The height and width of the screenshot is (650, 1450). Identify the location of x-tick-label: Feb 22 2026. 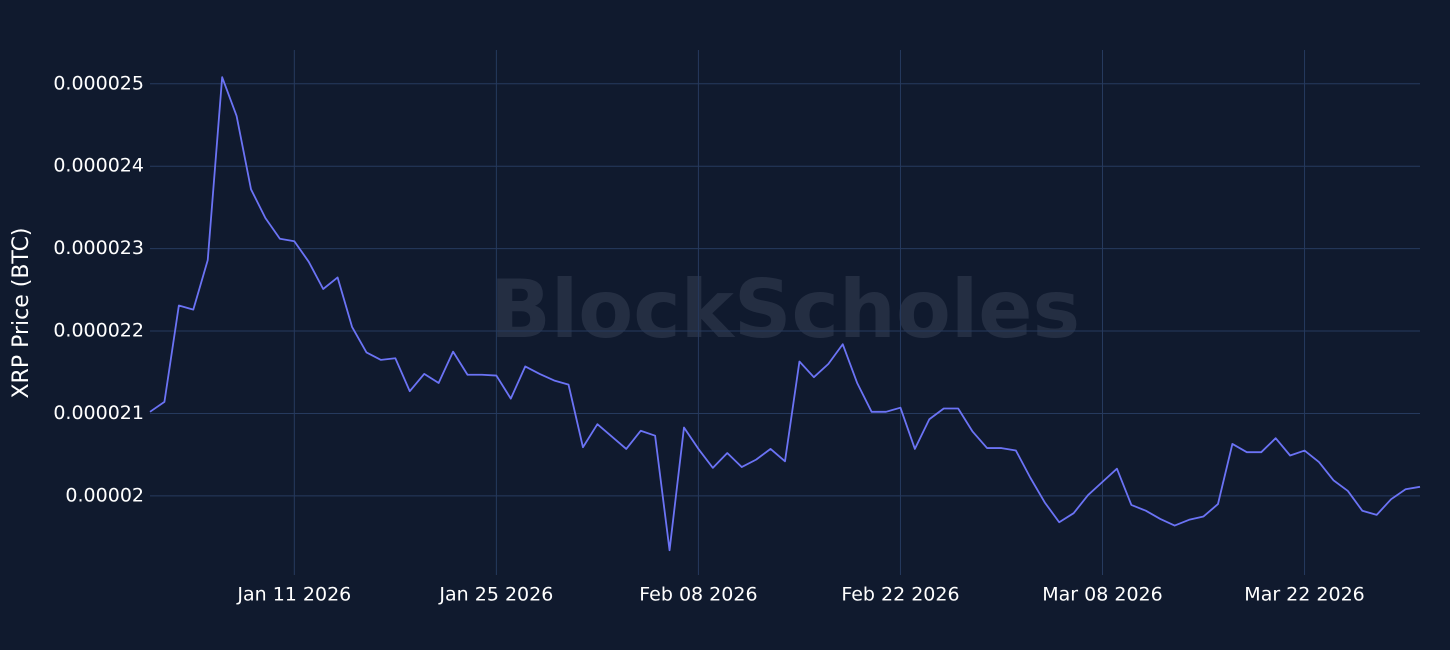
(900, 595).